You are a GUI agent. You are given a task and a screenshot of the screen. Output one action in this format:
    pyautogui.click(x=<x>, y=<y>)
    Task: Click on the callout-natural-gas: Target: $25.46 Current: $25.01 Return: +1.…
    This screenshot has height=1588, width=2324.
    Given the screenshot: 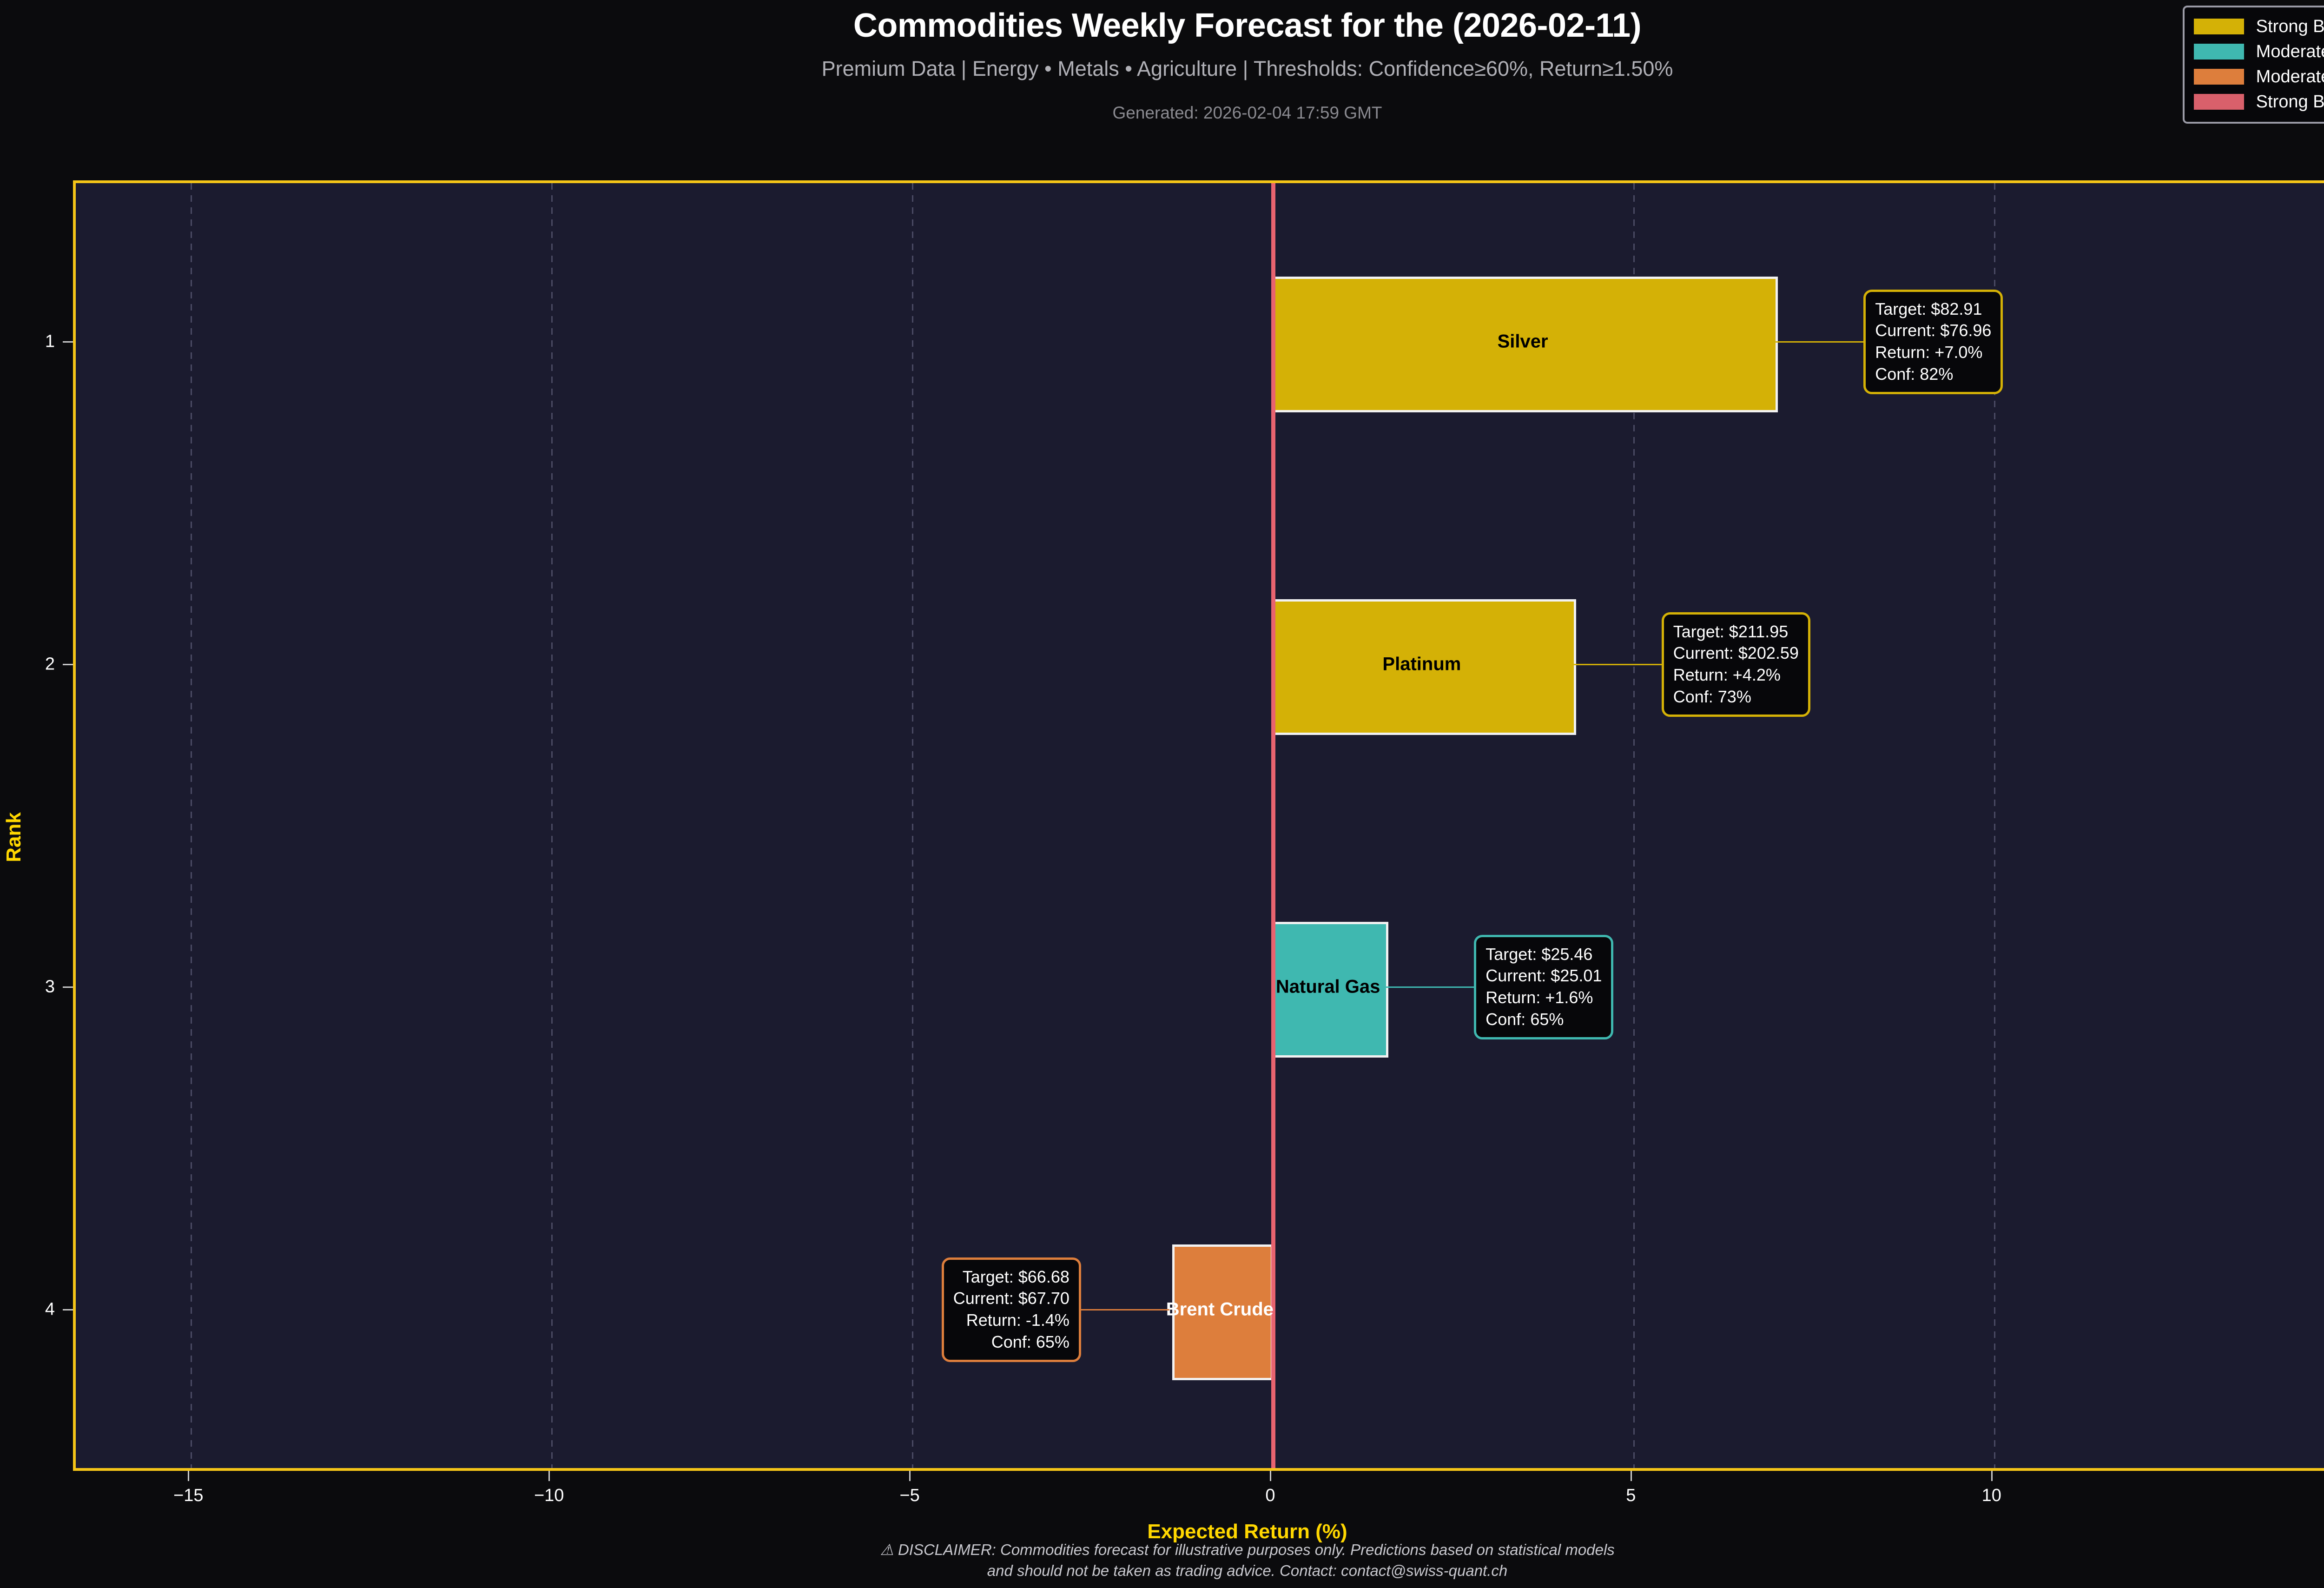 What is the action you would take?
    pyautogui.click(x=1544, y=987)
    